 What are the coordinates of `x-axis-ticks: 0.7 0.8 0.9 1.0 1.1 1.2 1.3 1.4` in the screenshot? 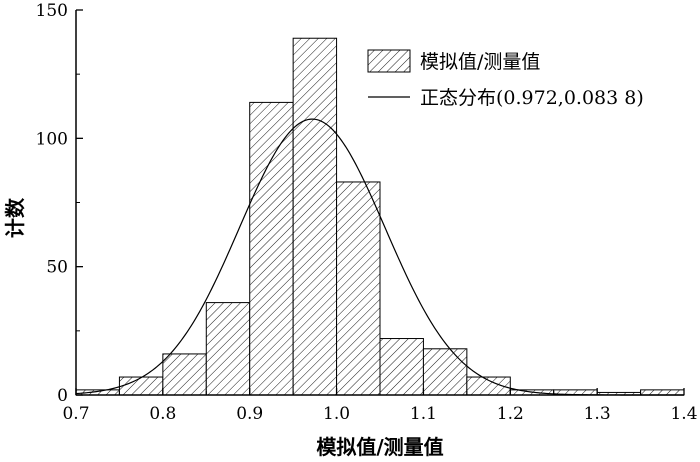 It's located at (380, 406).